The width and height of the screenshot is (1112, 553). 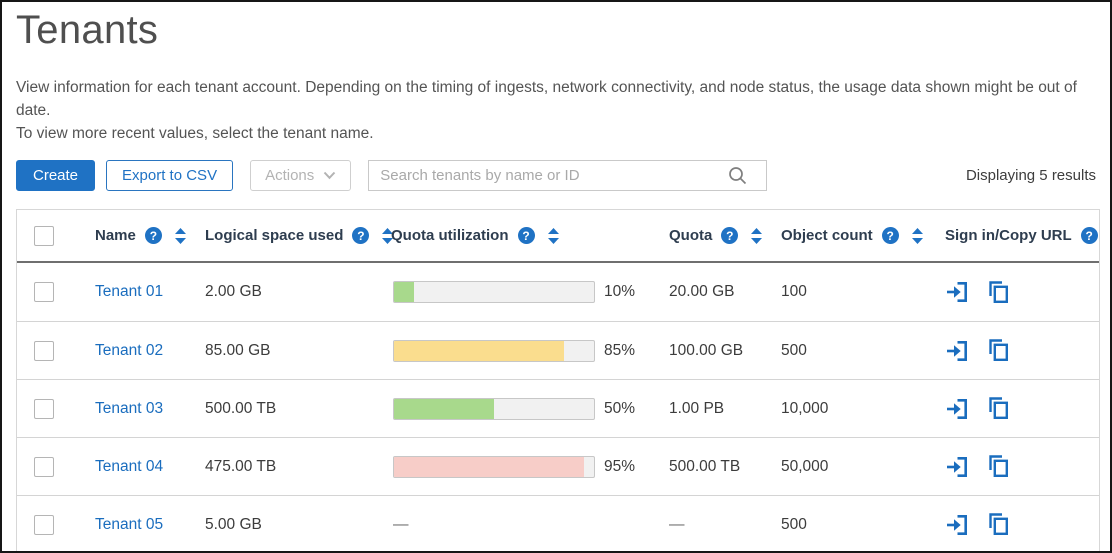 I want to click on tenant-name-link: Tenant 02, so click(x=129, y=350).